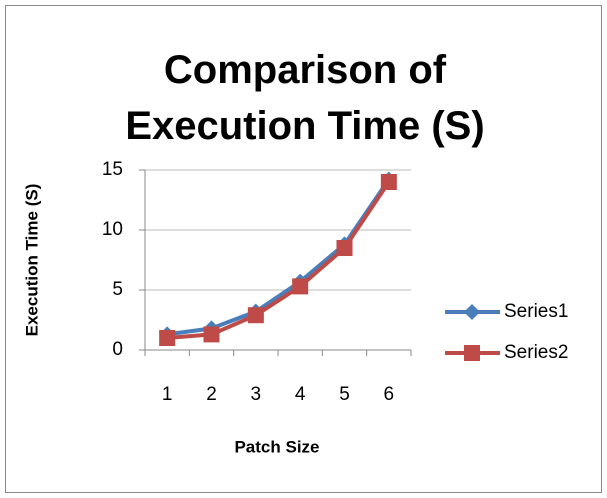 The height and width of the screenshot is (498, 607). I want to click on x-tick-label: 6, so click(389, 394).